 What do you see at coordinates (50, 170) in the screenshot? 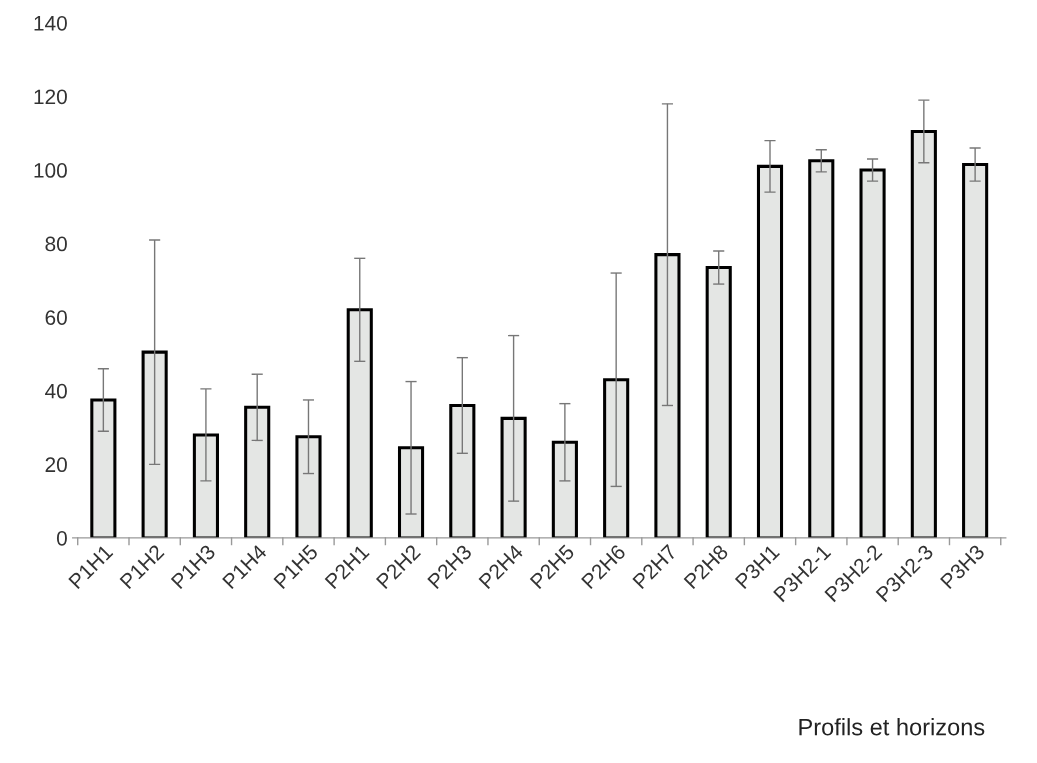
I see `y-tick-label: 100` at bounding box center [50, 170].